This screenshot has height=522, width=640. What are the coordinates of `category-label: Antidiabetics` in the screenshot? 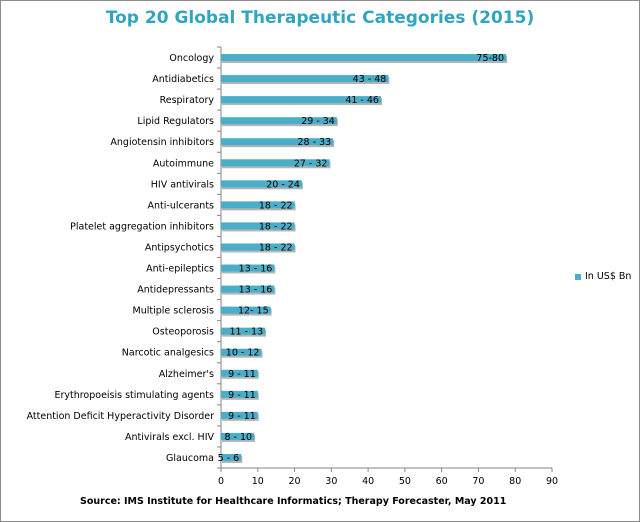 It's located at (183, 79).